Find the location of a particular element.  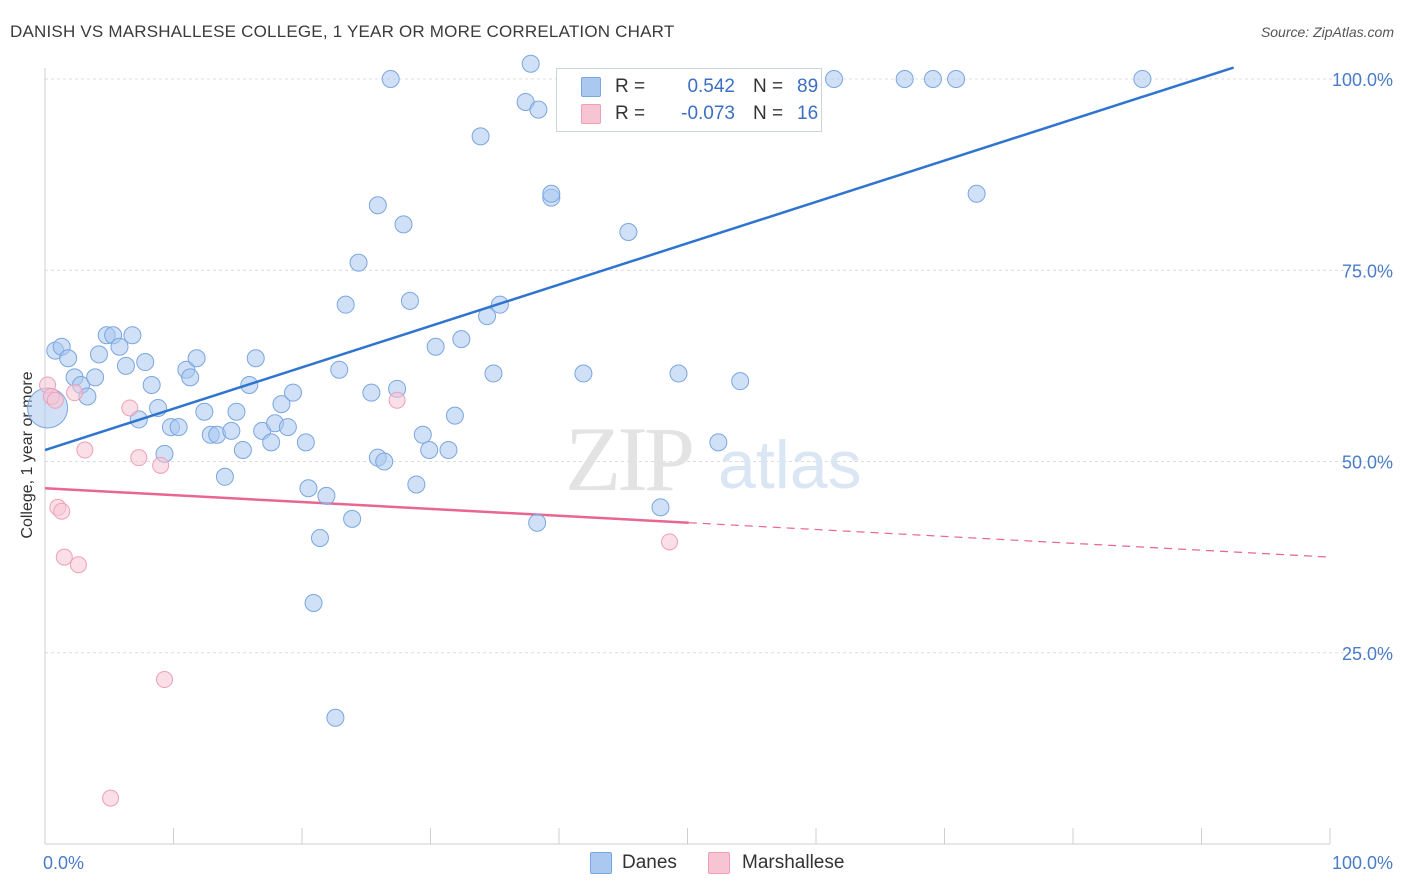

marshallese-n-value: 16 is located at coordinates (808, 113).